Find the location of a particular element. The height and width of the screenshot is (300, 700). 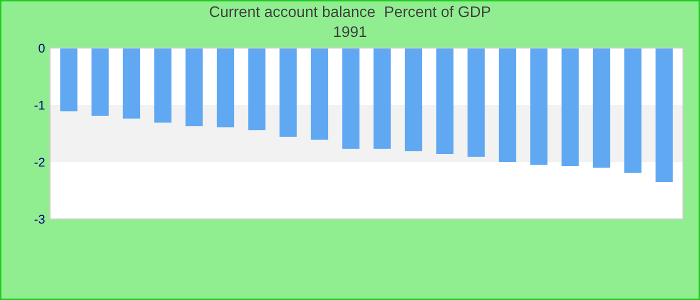

chart-title: Current account balance Percent of GDP is located at coordinates (350, 12).